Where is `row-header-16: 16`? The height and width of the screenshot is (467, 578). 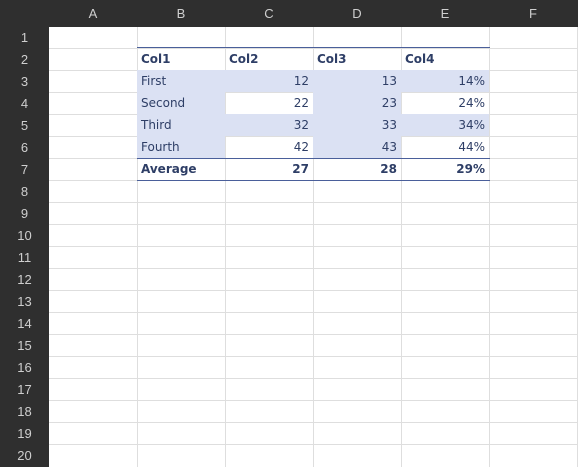
row-header-16: 16 is located at coordinates (24, 367).